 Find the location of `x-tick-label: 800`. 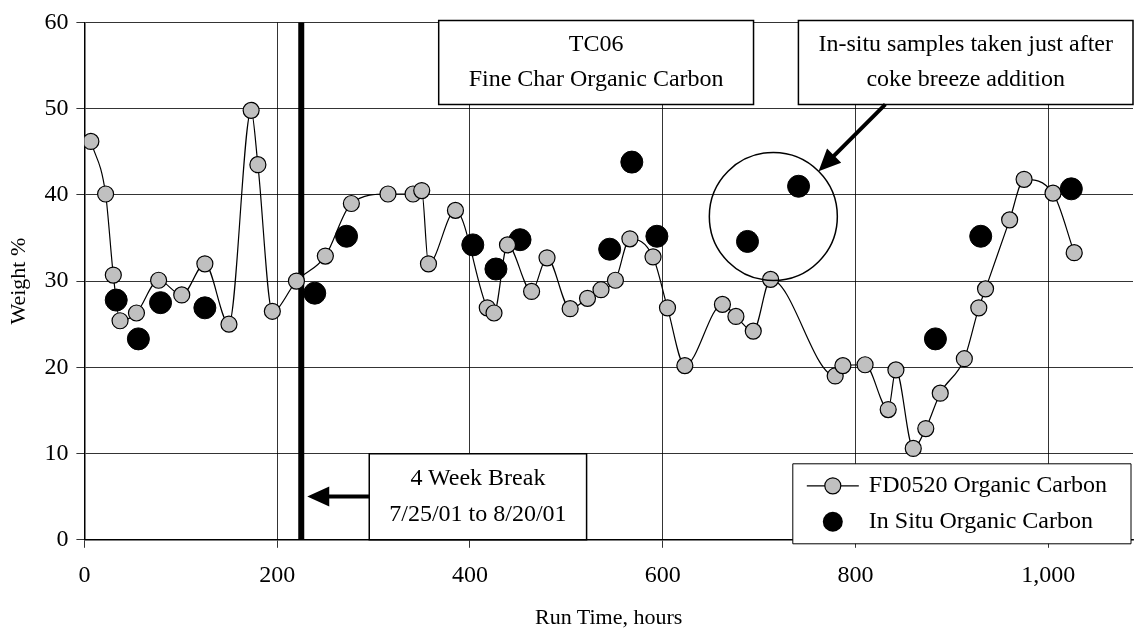

x-tick-label: 800 is located at coordinates (855, 574).